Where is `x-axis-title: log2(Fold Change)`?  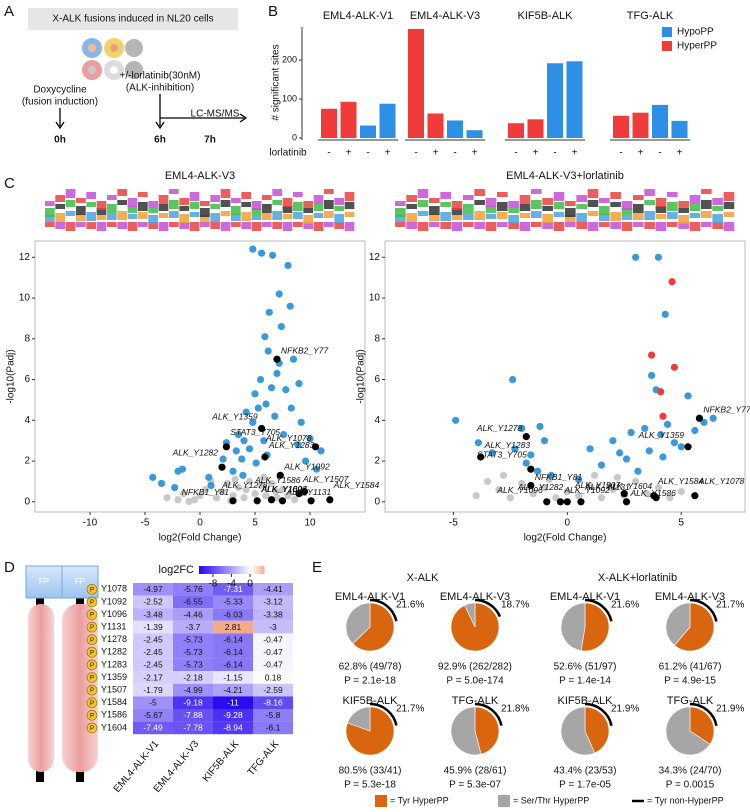
x-axis-title: log2(Fold Change) is located at coordinates (565, 538).